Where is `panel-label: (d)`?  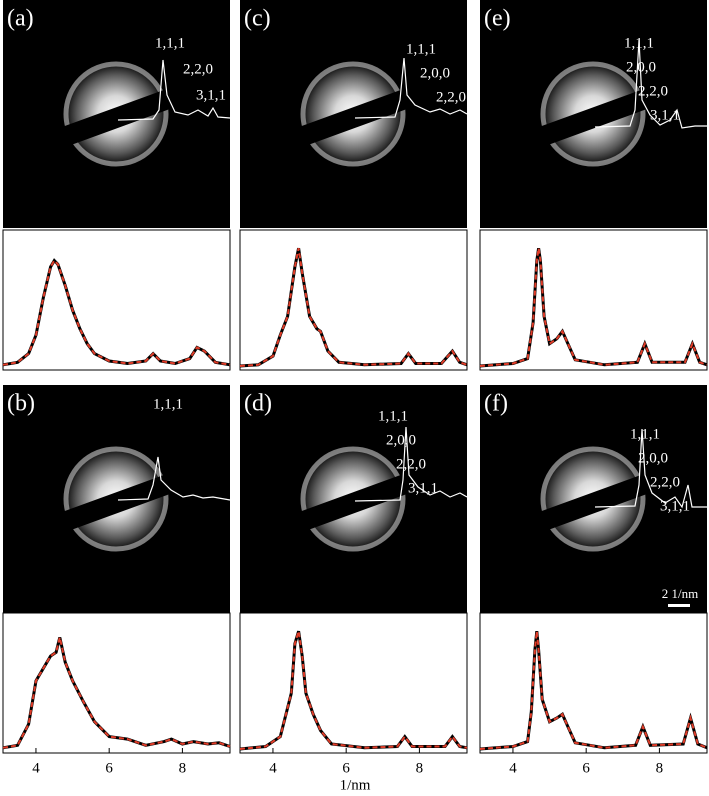 panel-label: (d) is located at coordinates (258, 404).